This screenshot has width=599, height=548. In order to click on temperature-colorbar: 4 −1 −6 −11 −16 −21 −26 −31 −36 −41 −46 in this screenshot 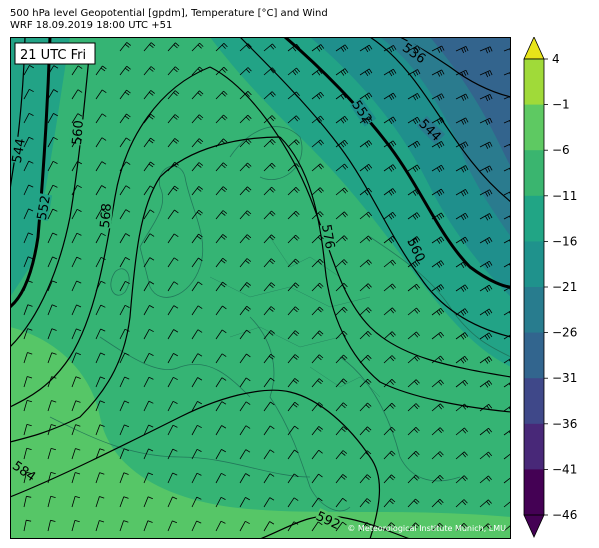, I will do `click(550, 287)`.